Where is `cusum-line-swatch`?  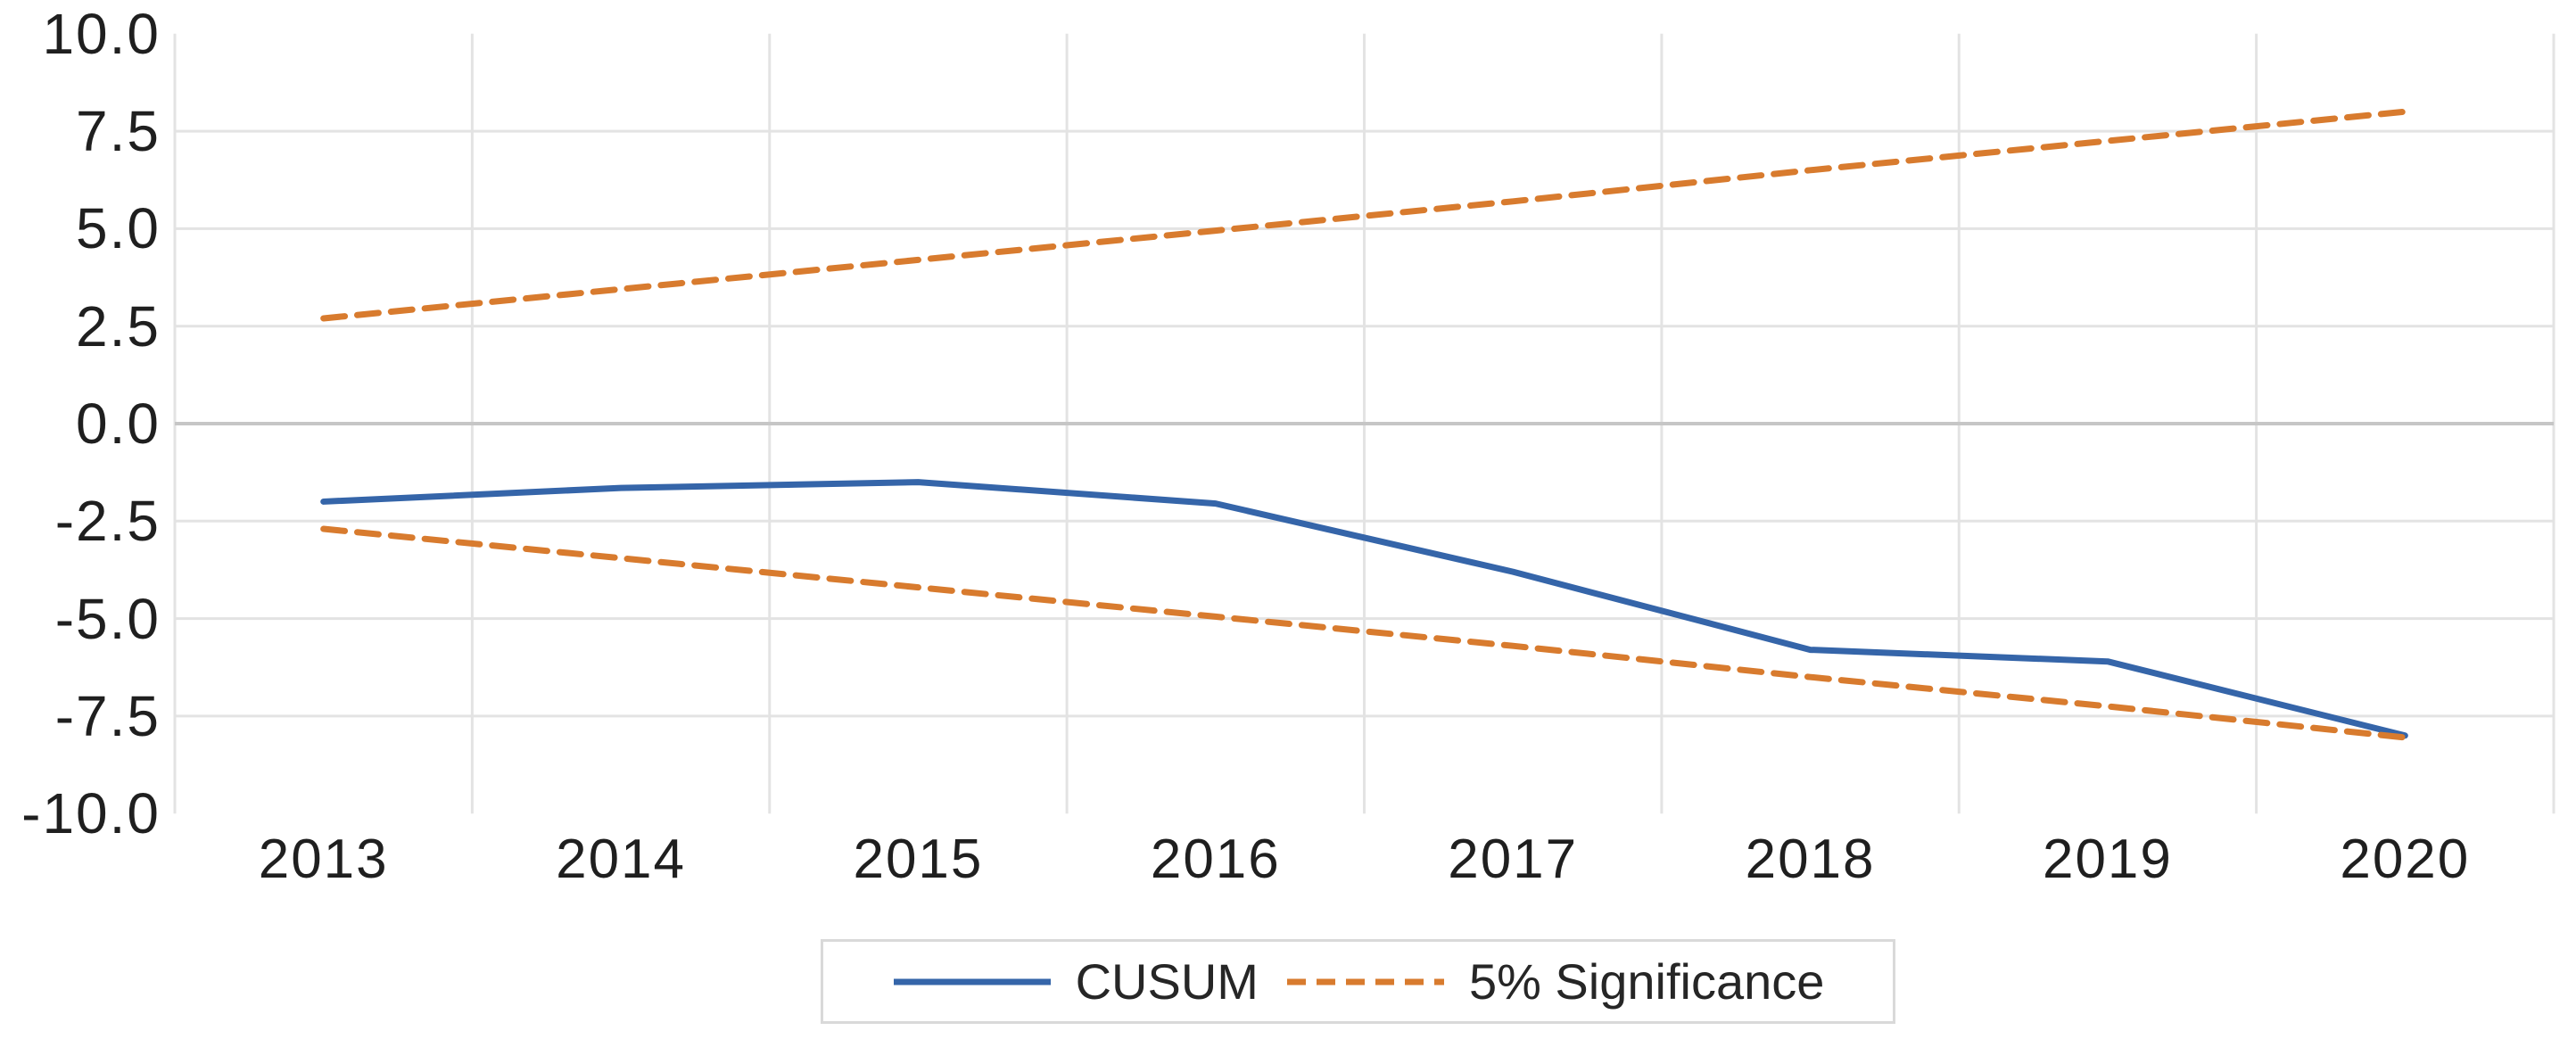
cusum-line-swatch is located at coordinates (972, 981).